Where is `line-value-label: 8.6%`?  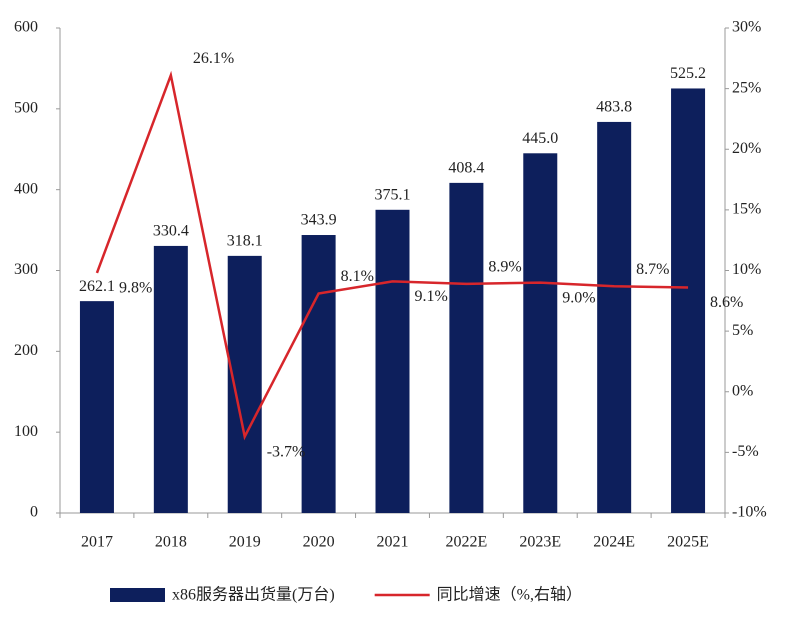 line-value-label: 8.6% is located at coordinates (726, 302).